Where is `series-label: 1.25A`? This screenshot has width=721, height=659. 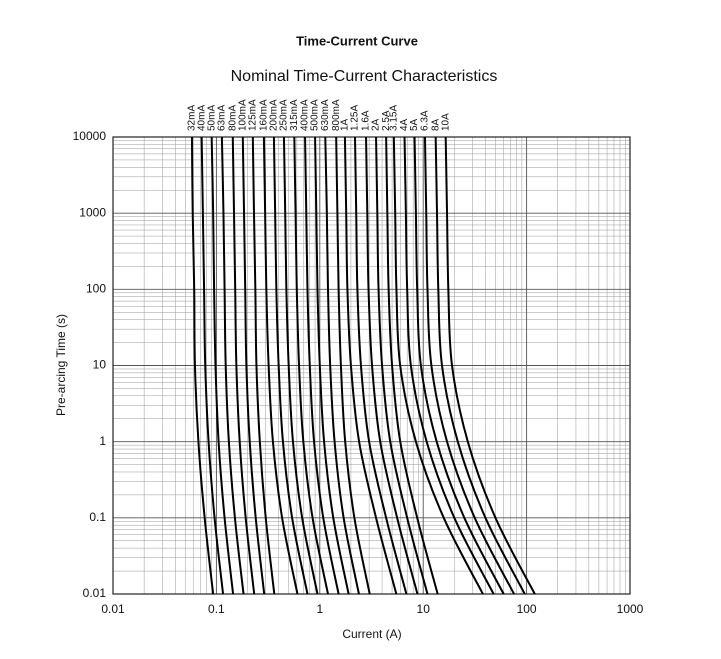 series-label: 1.25A is located at coordinates (355, 118).